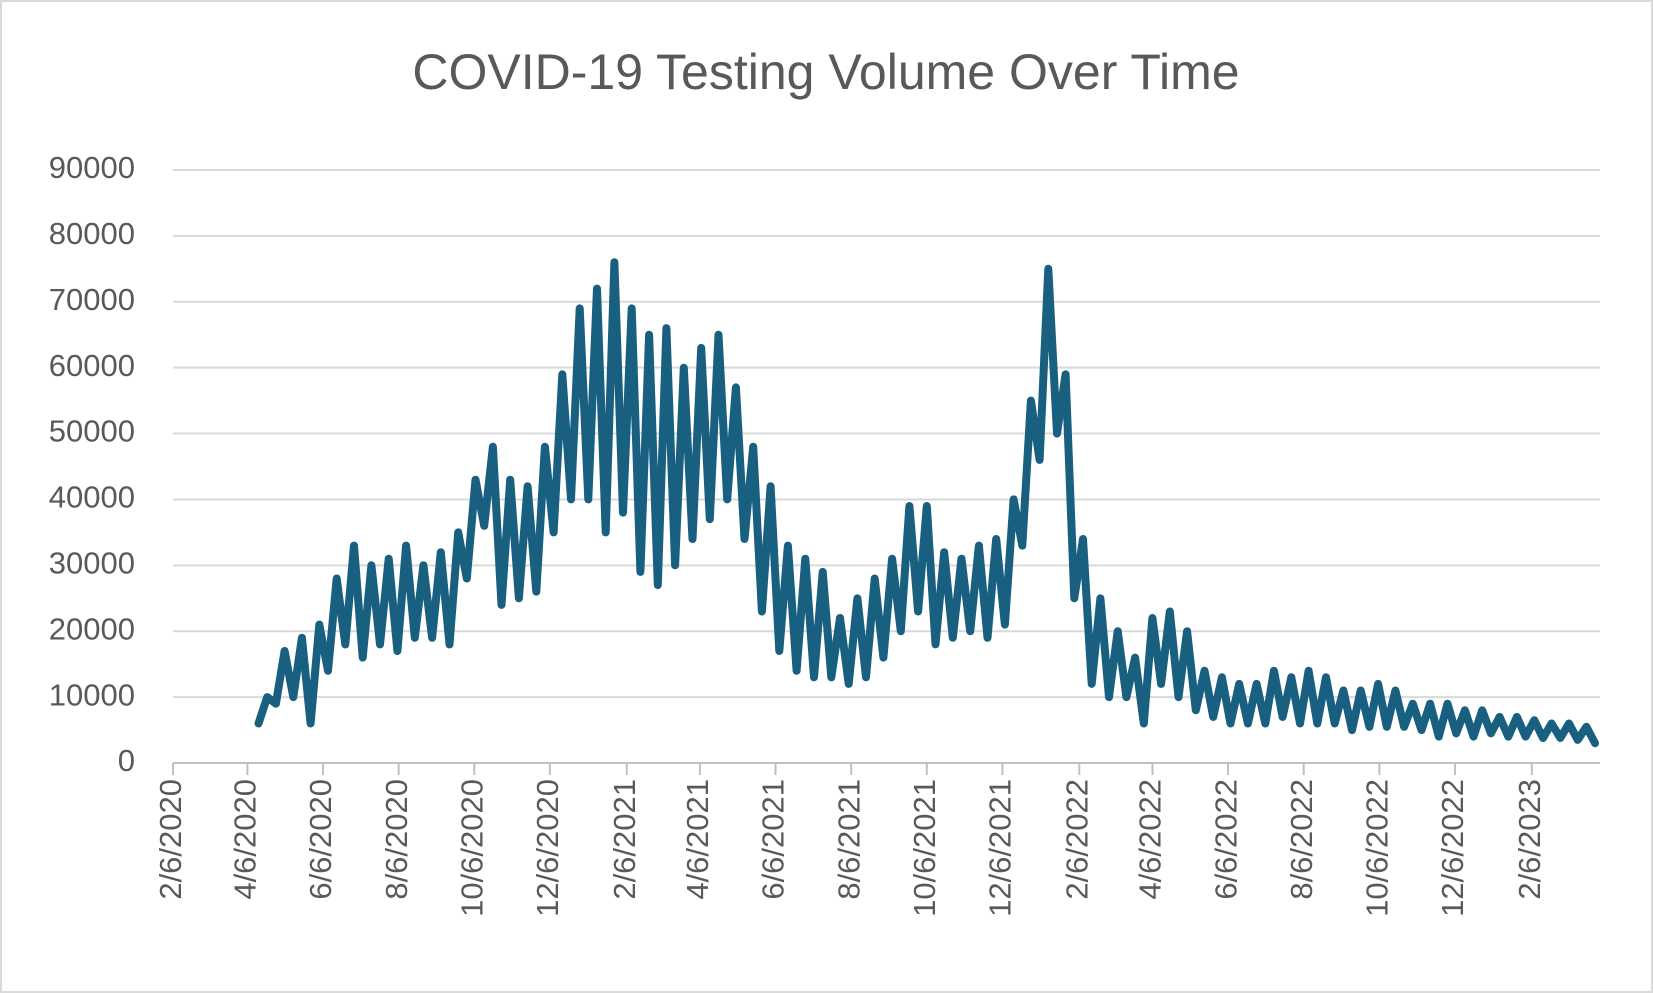 The image size is (1653, 993). Describe the element at coordinates (396, 839) in the screenshot. I see `x-tick-label: 8/6/2020` at that location.